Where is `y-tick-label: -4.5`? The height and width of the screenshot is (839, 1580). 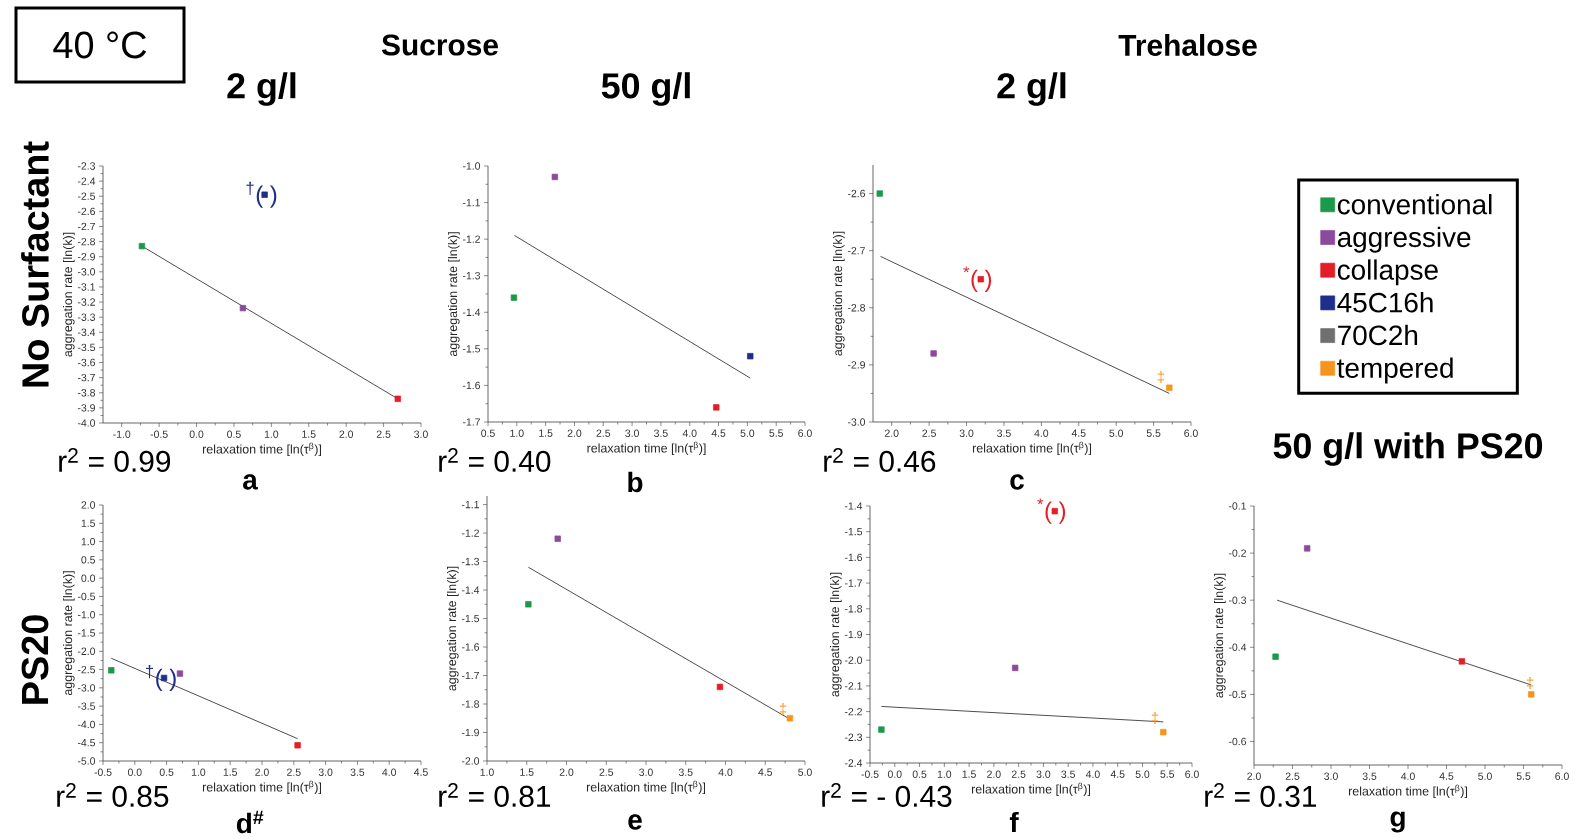 y-tick-label: -4.5 is located at coordinates (86, 743).